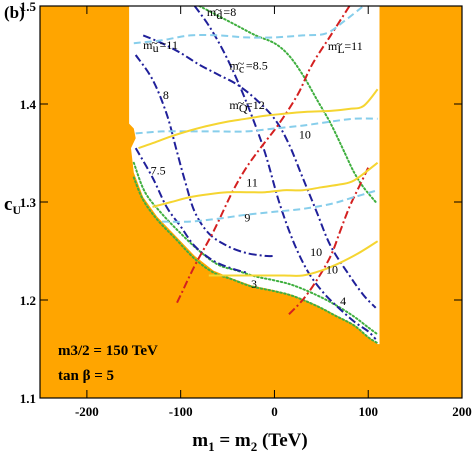  I want to click on curve-name-main-d_tilde: m, so click(212, 12).